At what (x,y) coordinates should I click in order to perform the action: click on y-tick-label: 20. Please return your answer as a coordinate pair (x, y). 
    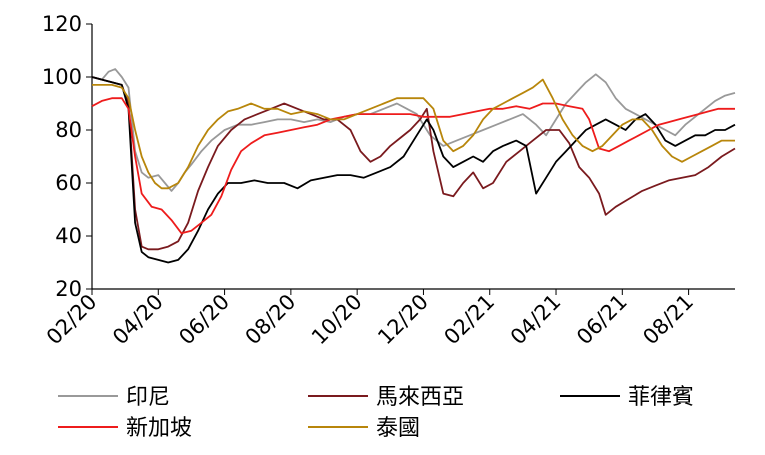
    Looking at the image, I should click on (68, 289).